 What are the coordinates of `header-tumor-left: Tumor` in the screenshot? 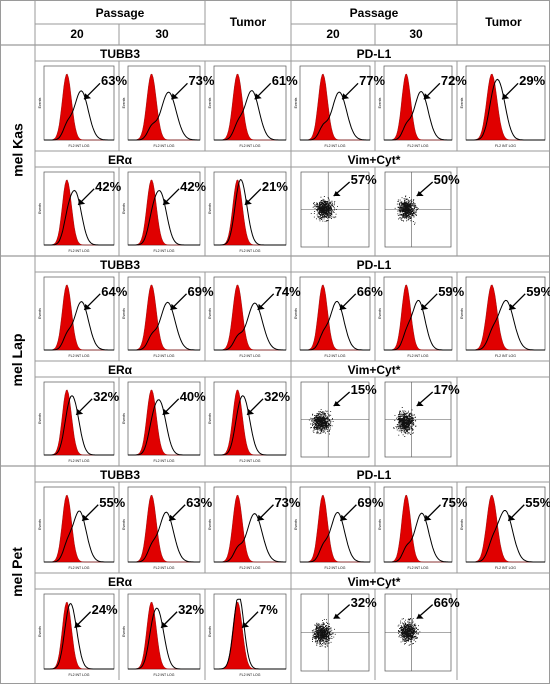 It's located at (248, 22).